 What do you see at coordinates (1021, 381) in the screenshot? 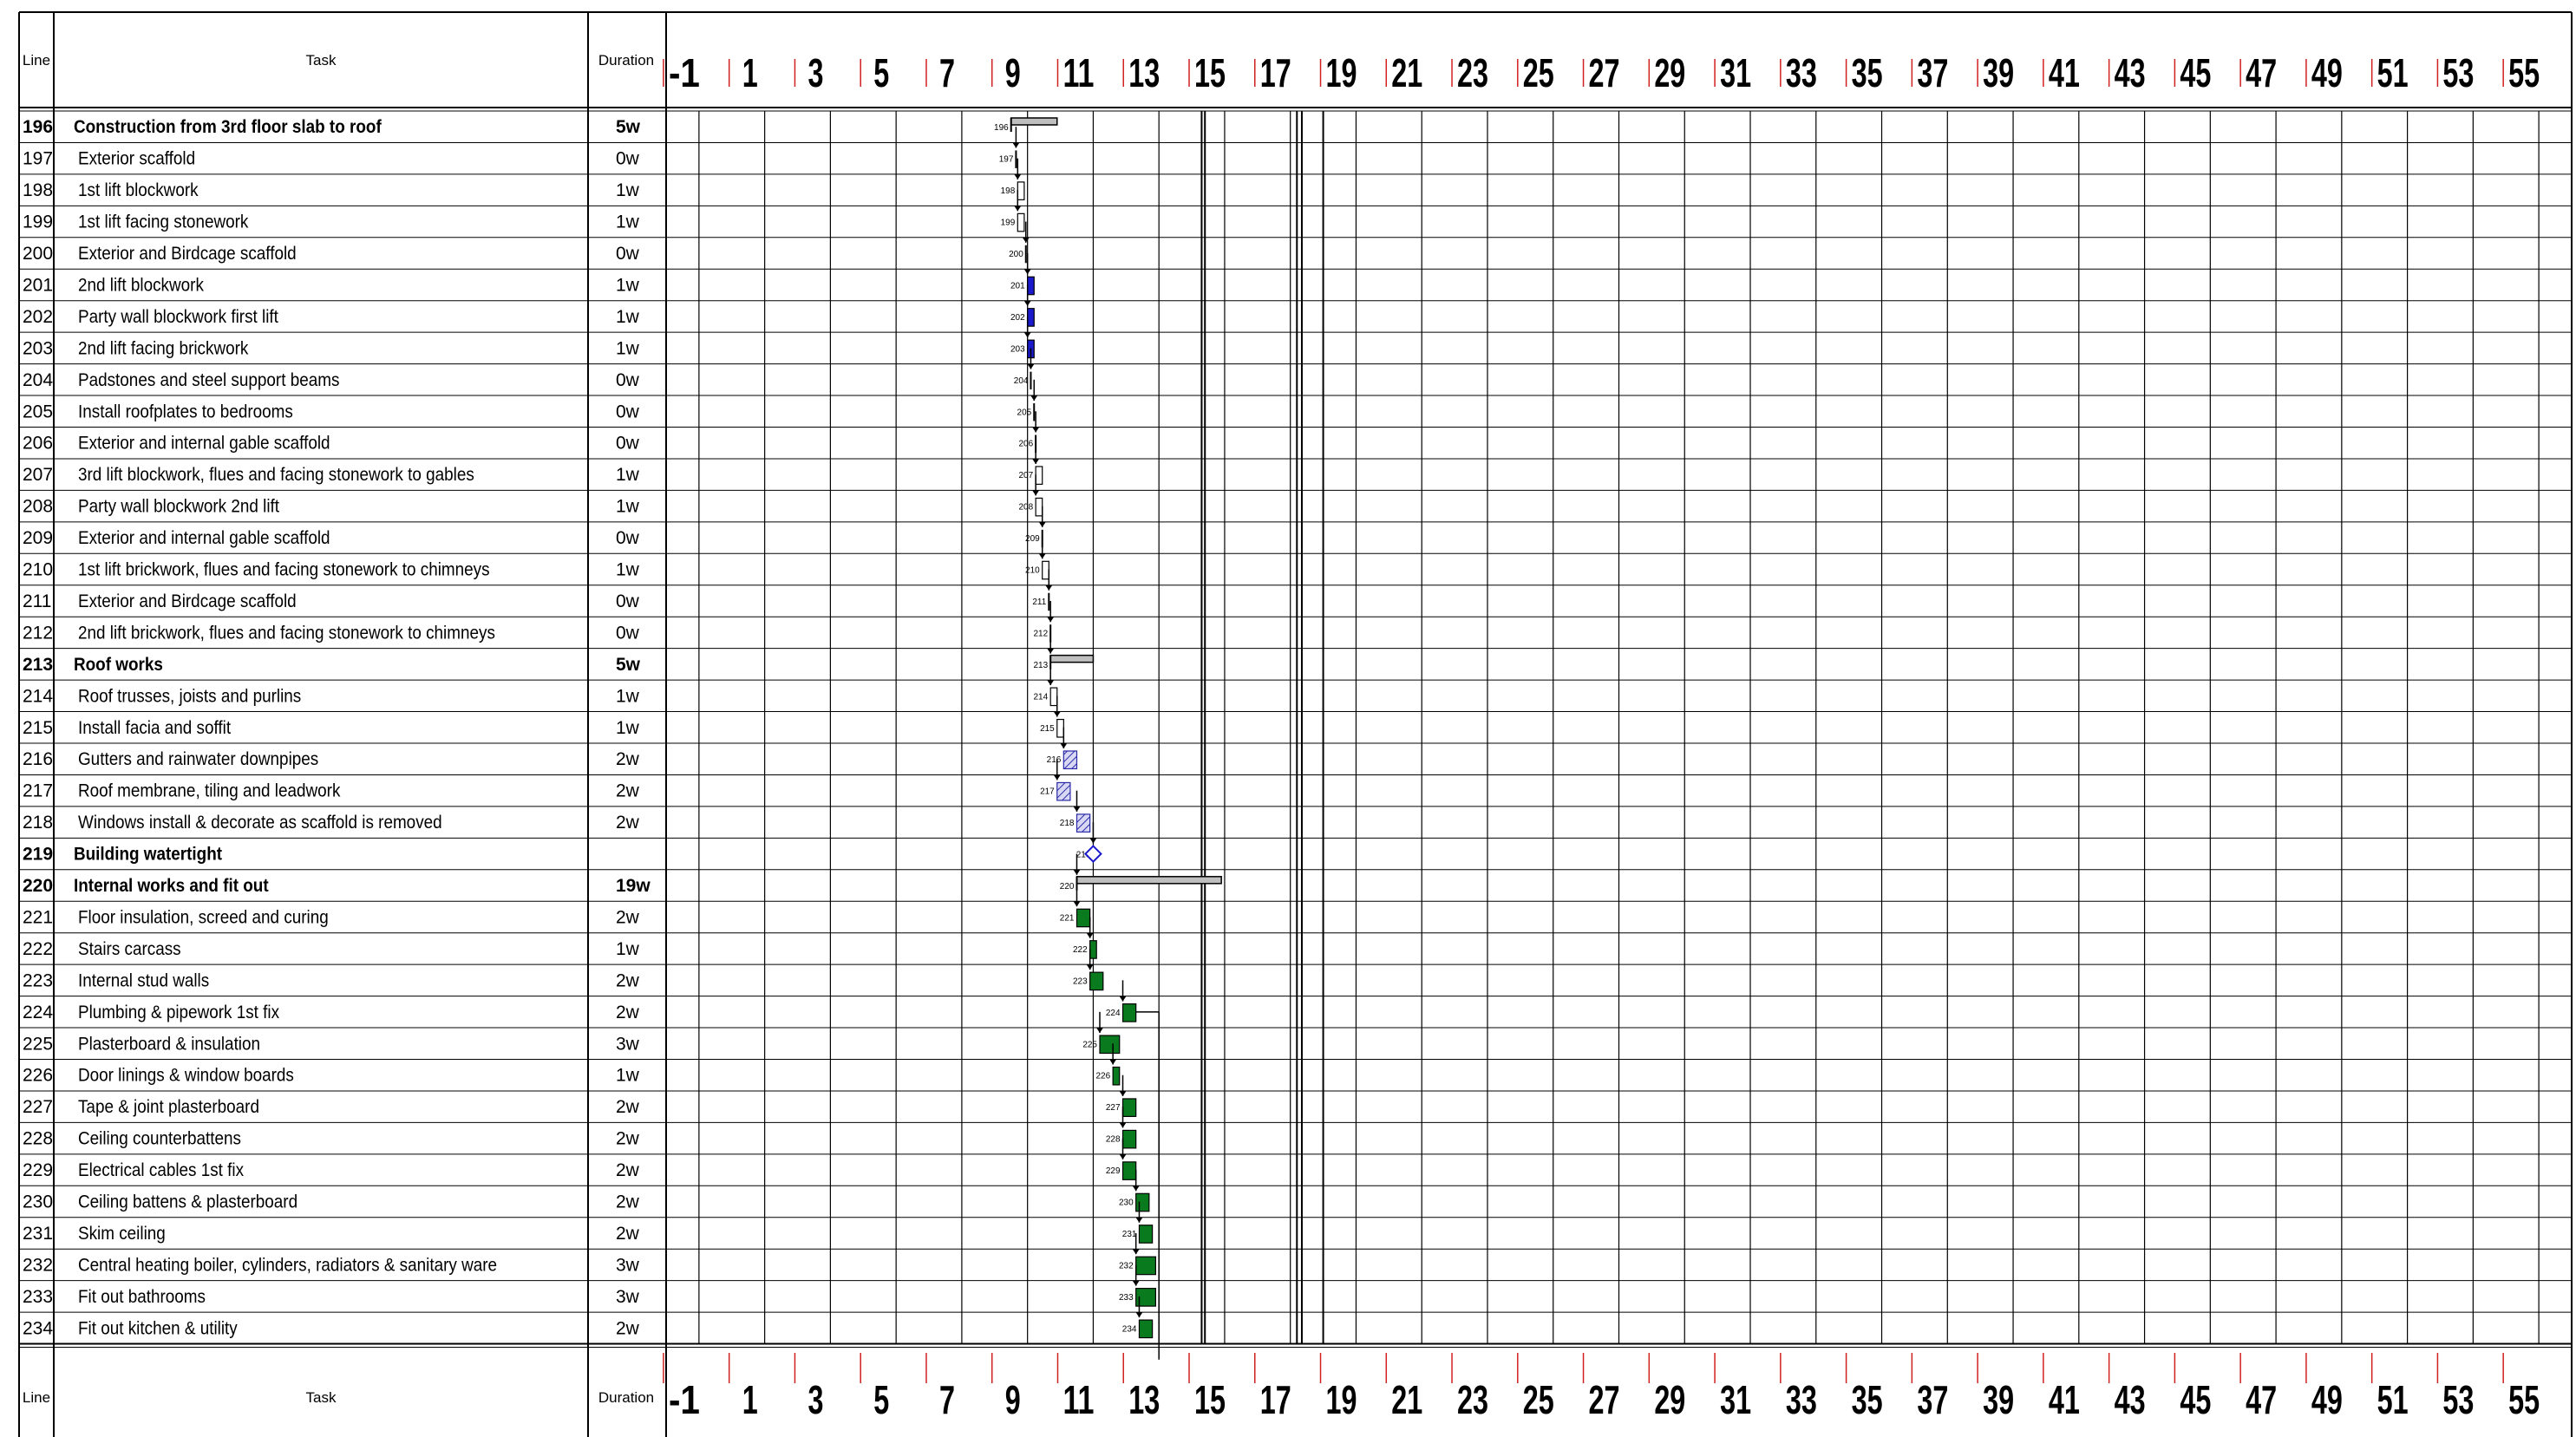
I see `task-bar-label: 204` at bounding box center [1021, 381].